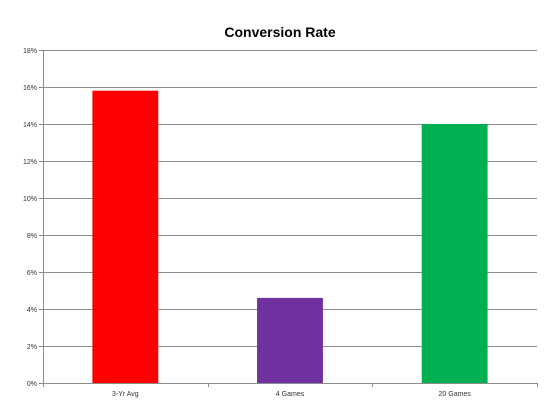 The height and width of the screenshot is (420, 560). Describe the element at coordinates (279, 32) in the screenshot. I see `chart-title: Conversion Rate` at that location.